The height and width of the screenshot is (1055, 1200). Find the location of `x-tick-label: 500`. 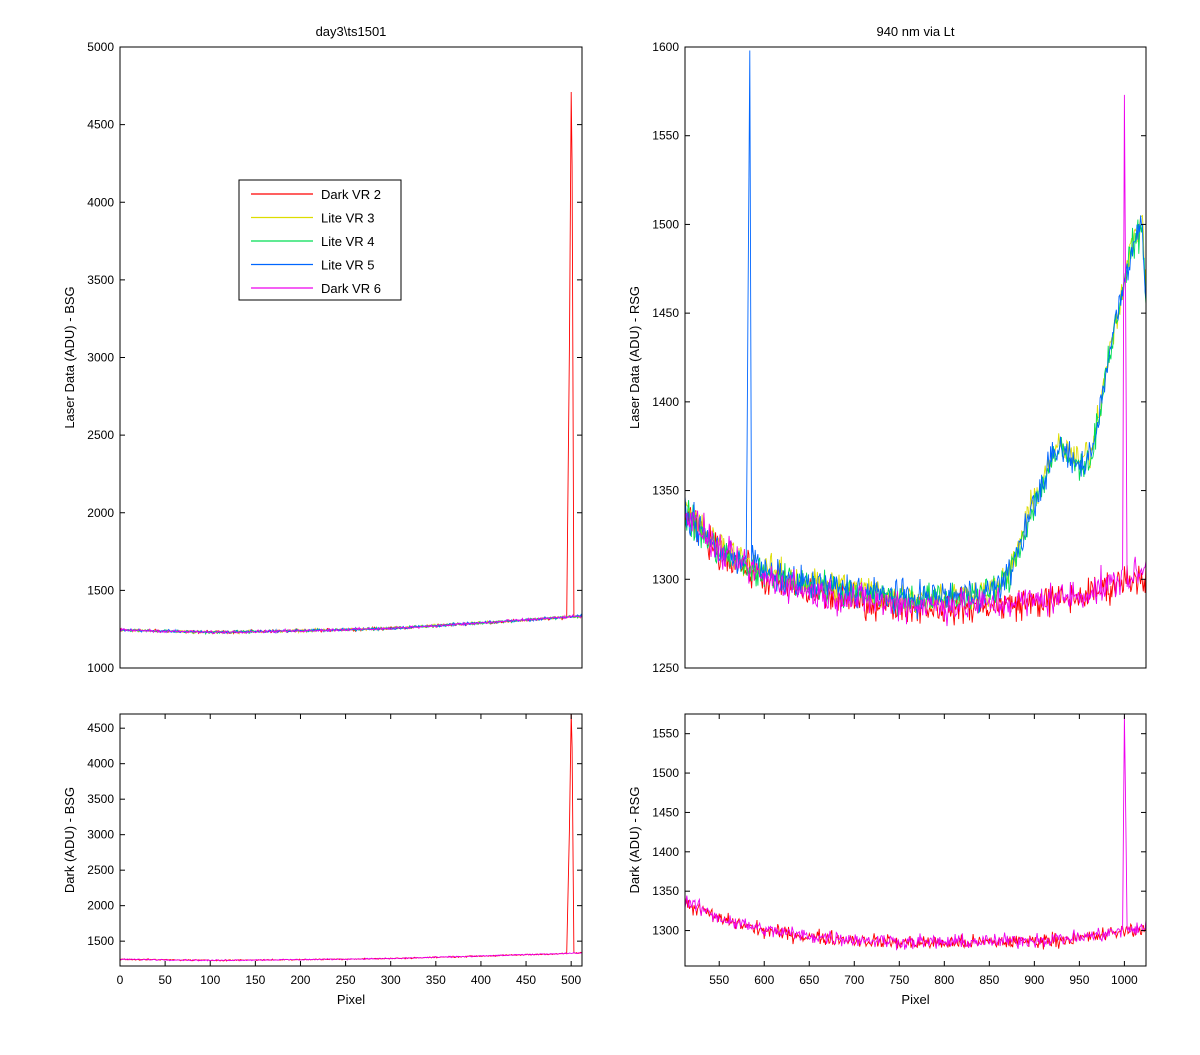

x-tick-label: 500 is located at coordinates (571, 980).